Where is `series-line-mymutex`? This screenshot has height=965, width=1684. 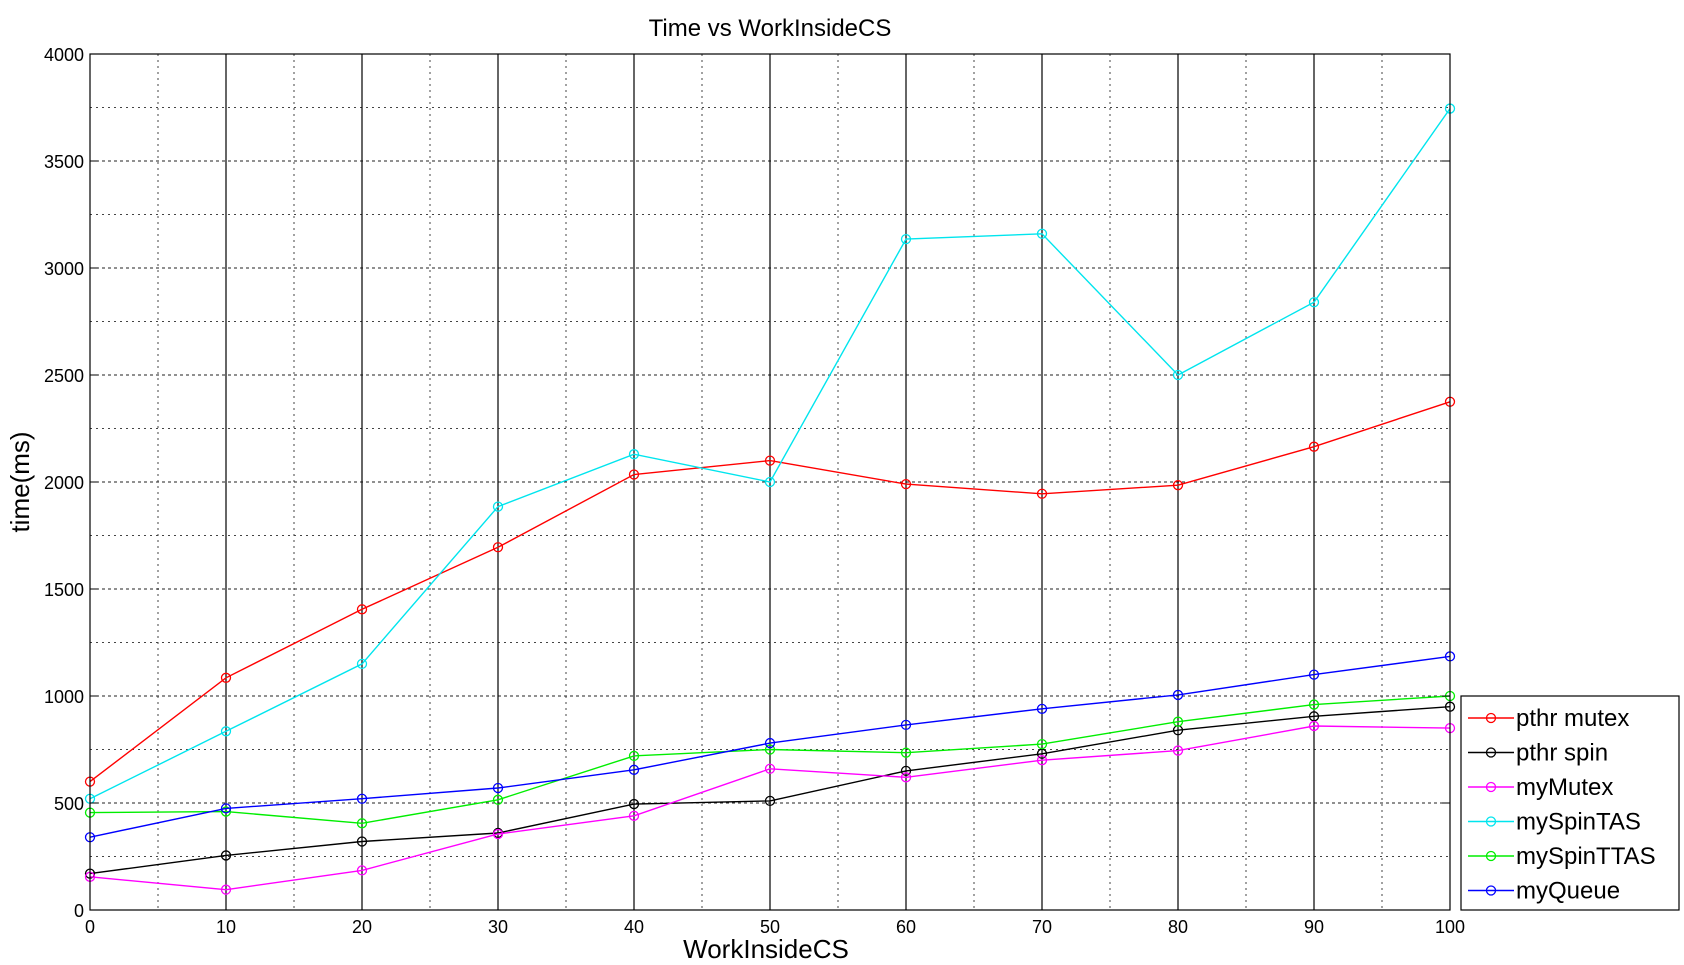 series-line-mymutex is located at coordinates (770, 808).